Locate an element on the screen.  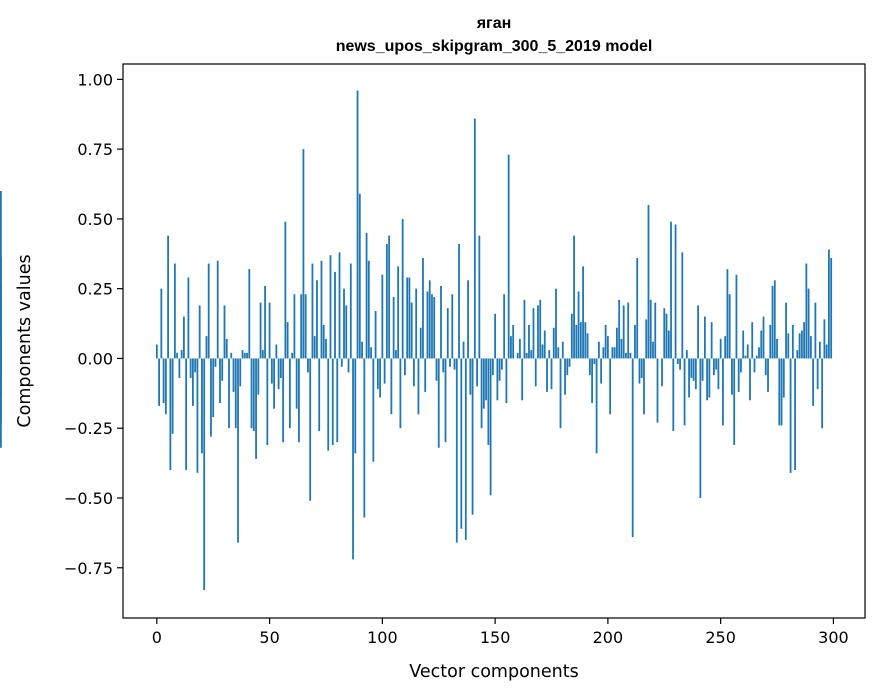
y-tick-label: 0.75 is located at coordinates (95, 149).